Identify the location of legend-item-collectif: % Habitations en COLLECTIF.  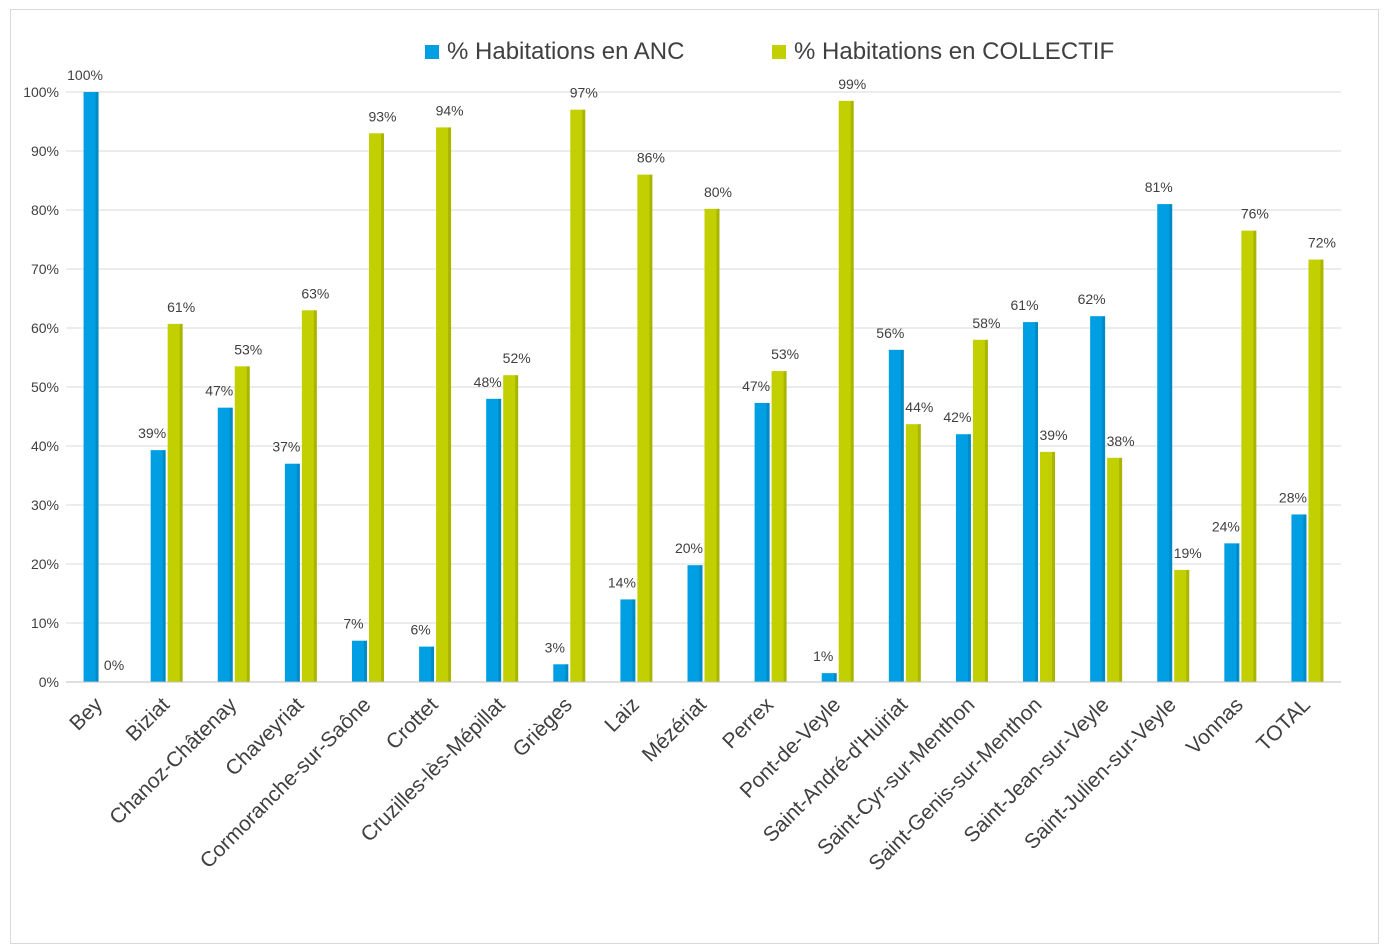
(943, 52).